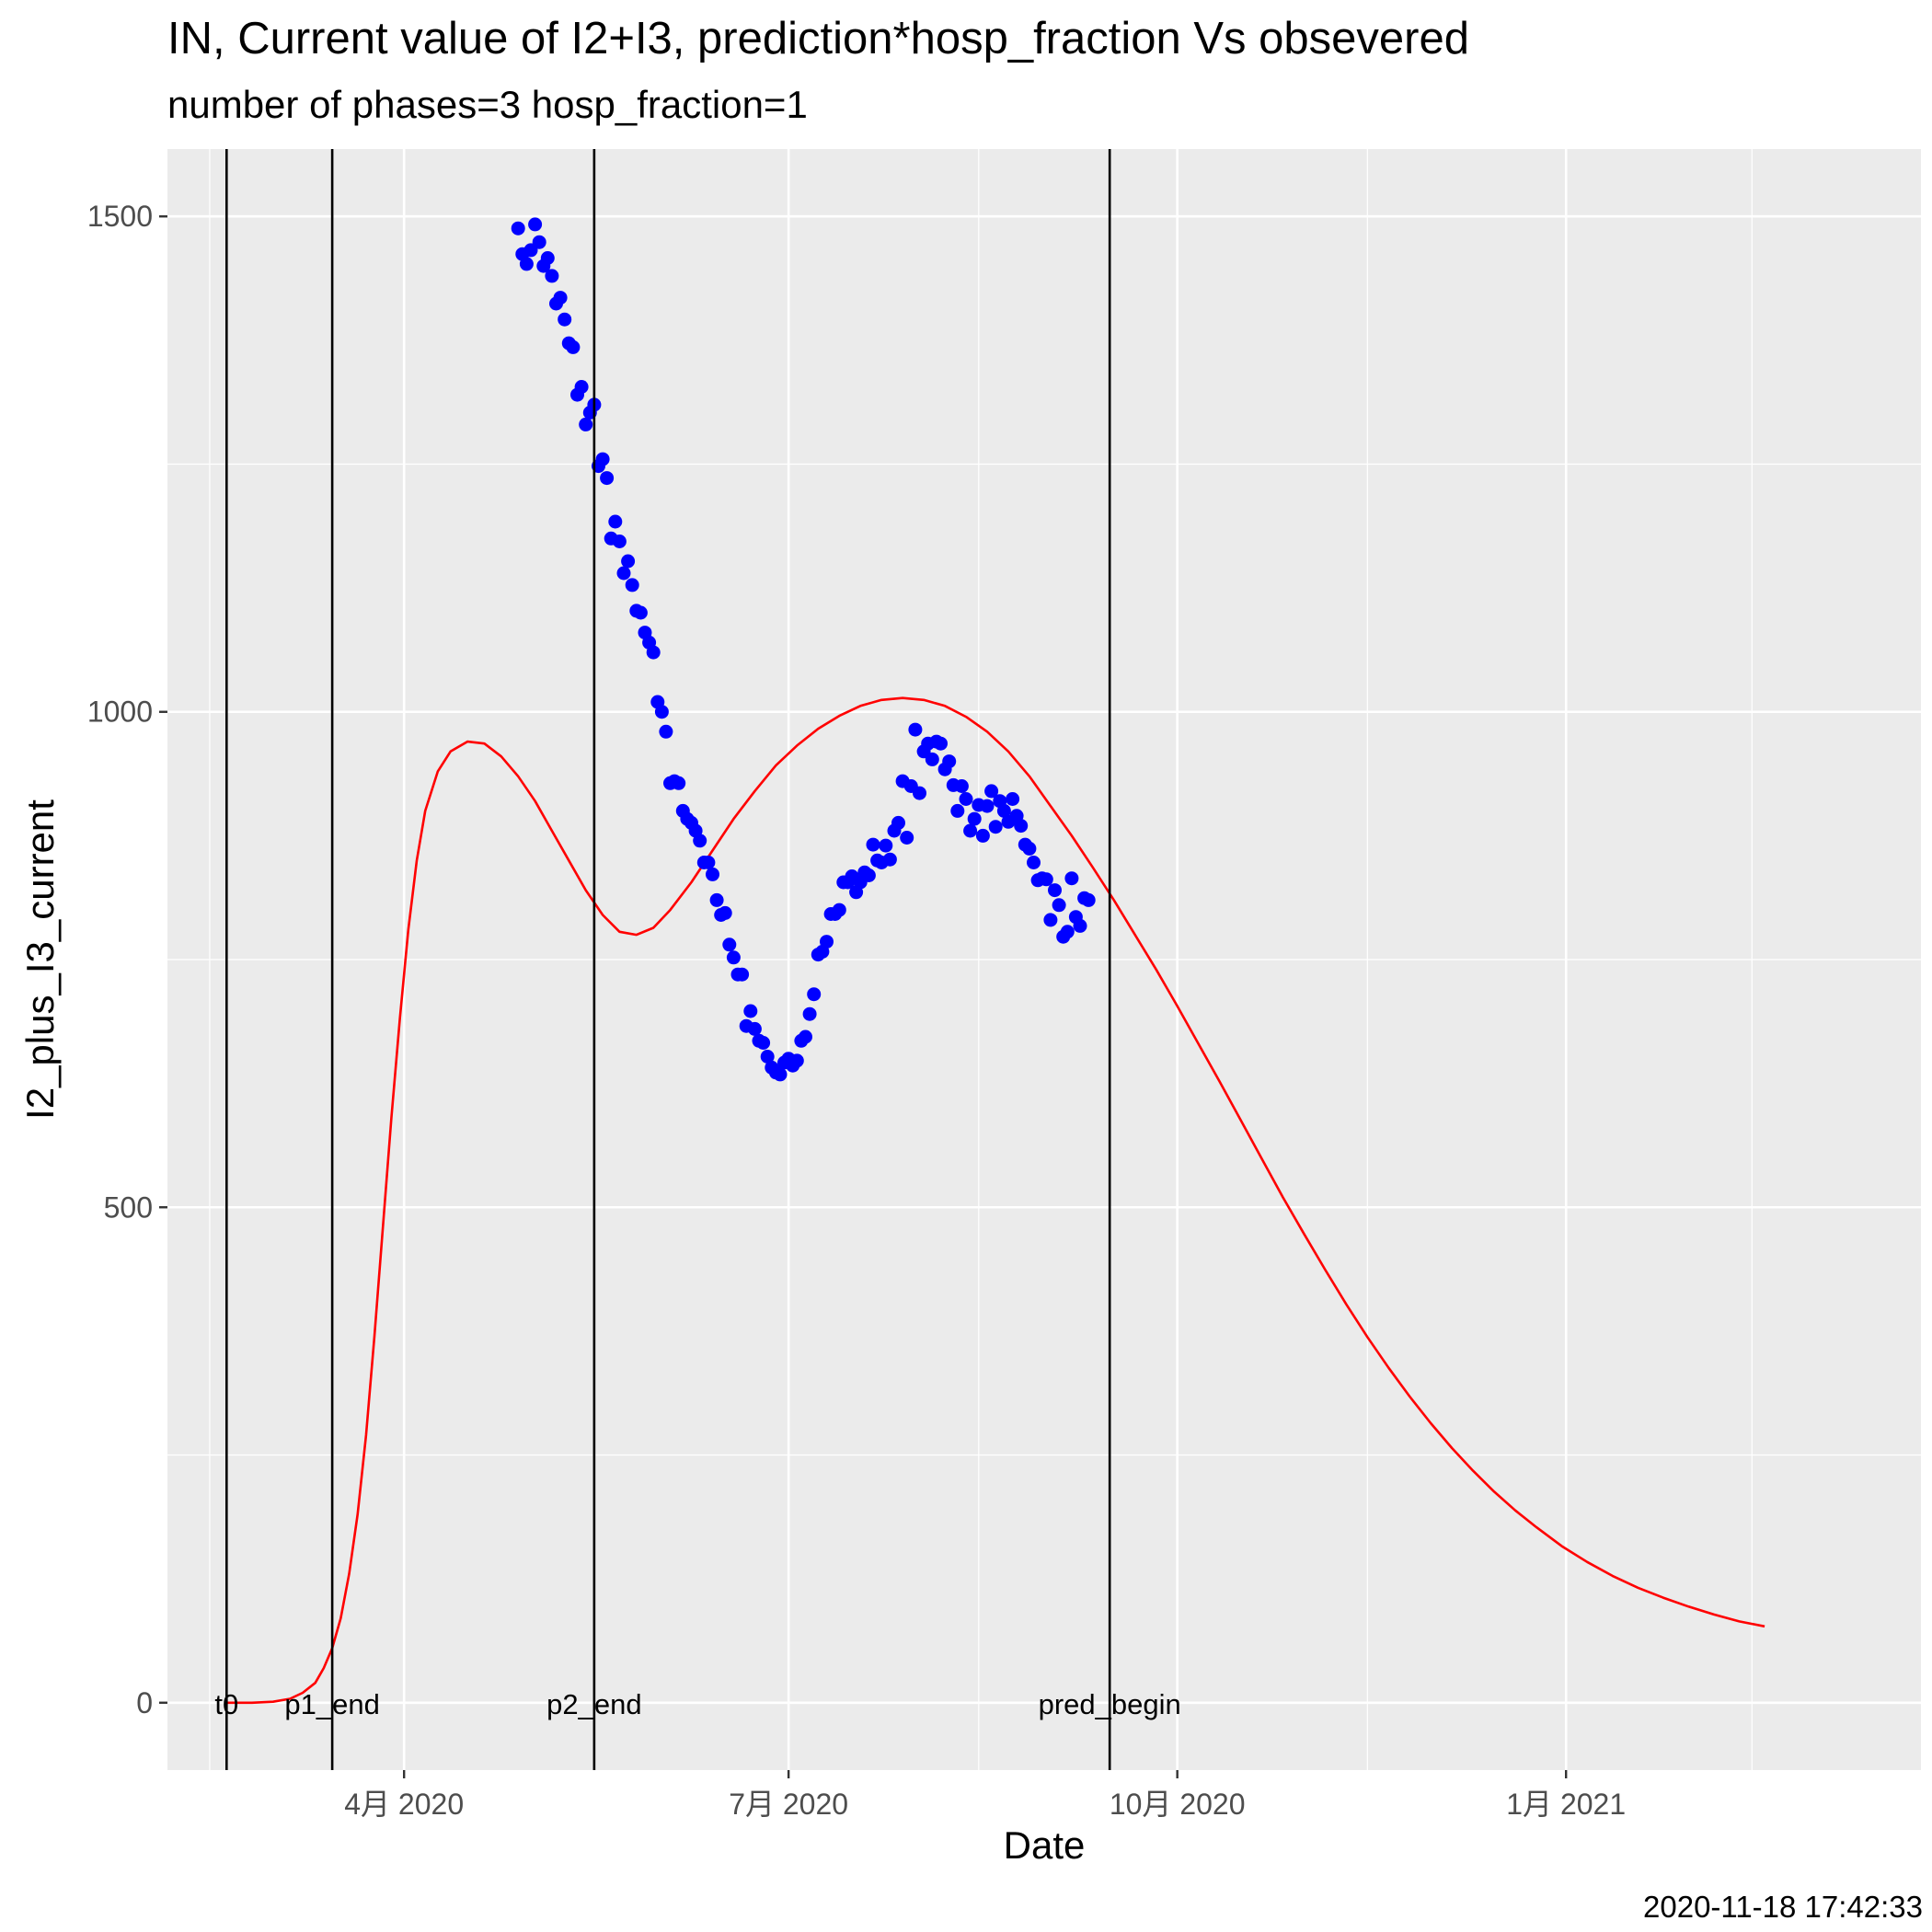 This screenshot has height=1932, width=1932. What do you see at coordinates (1178, 1804) in the screenshot?
I see `x-tick-label: 10月 2020` at bounding box center [1178, 1804].